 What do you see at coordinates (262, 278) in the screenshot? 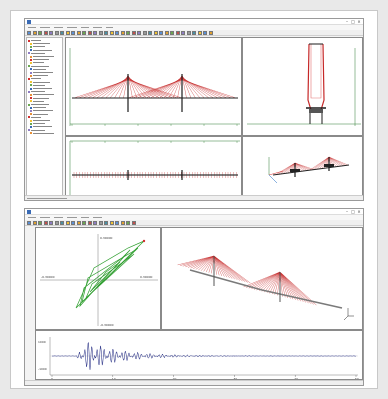
I see `3d-response-view` at bounding box center [262, 278].